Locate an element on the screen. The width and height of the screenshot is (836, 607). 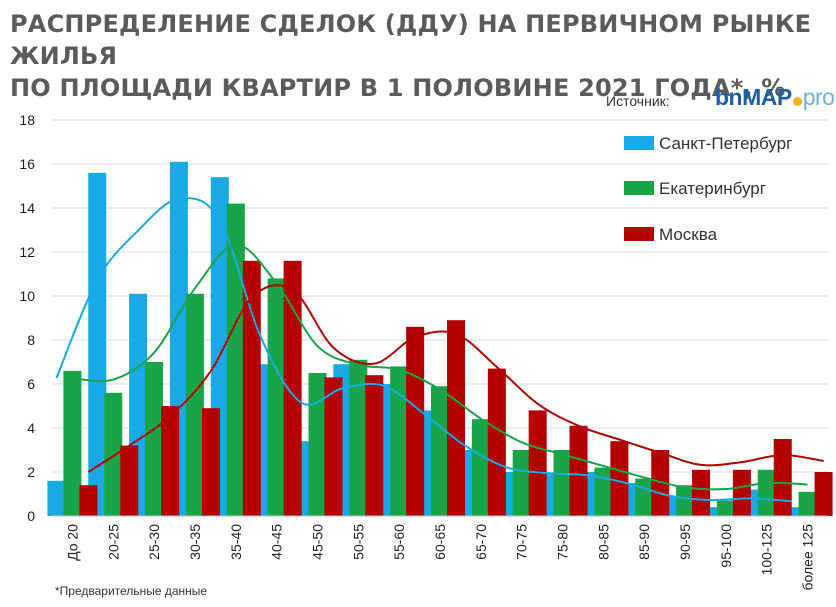
y-tick-label: 2 is located at coordinates (31, 472).